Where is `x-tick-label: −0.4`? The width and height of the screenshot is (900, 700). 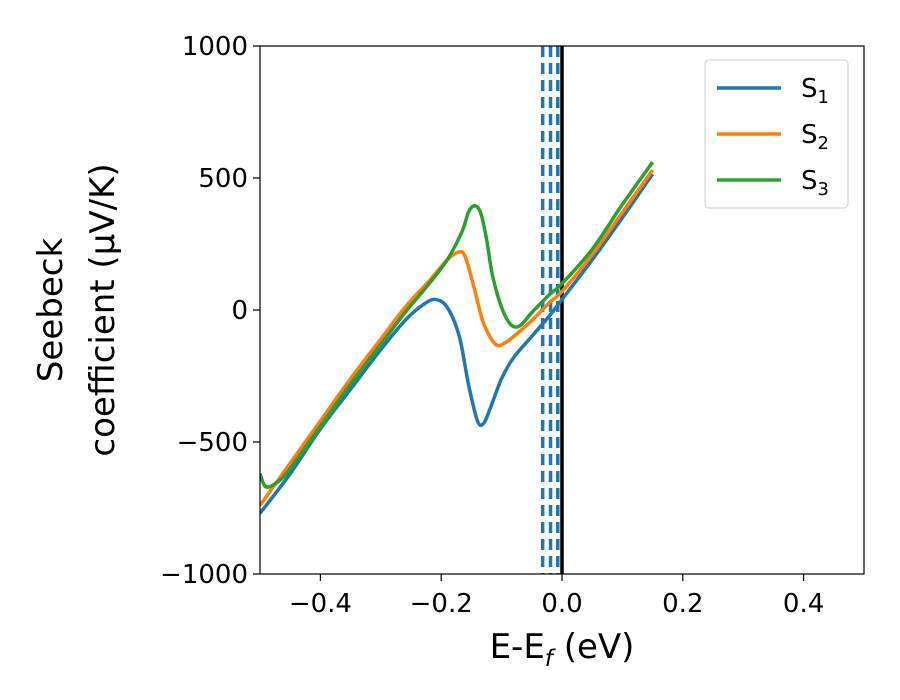 x-tick-label: −0.4 is located at coordinates (320, 604).